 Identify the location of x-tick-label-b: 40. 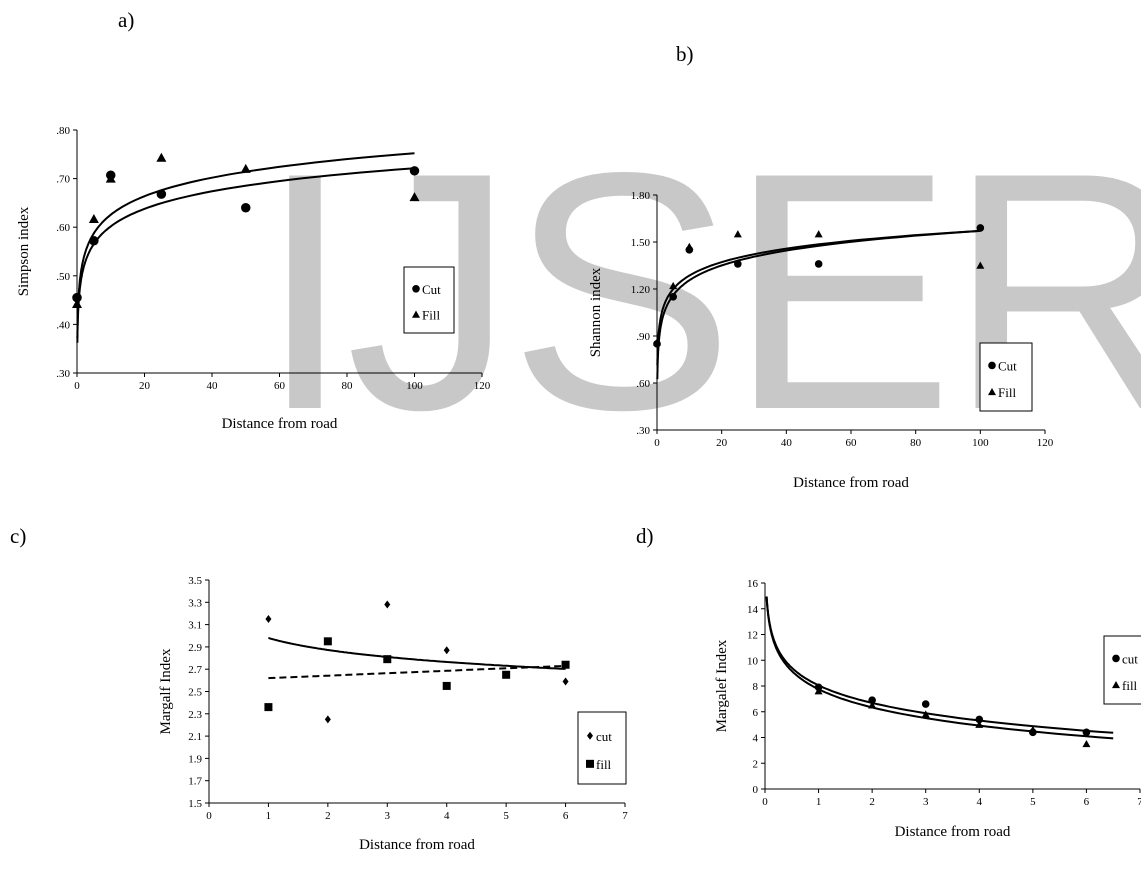
(787, 443).